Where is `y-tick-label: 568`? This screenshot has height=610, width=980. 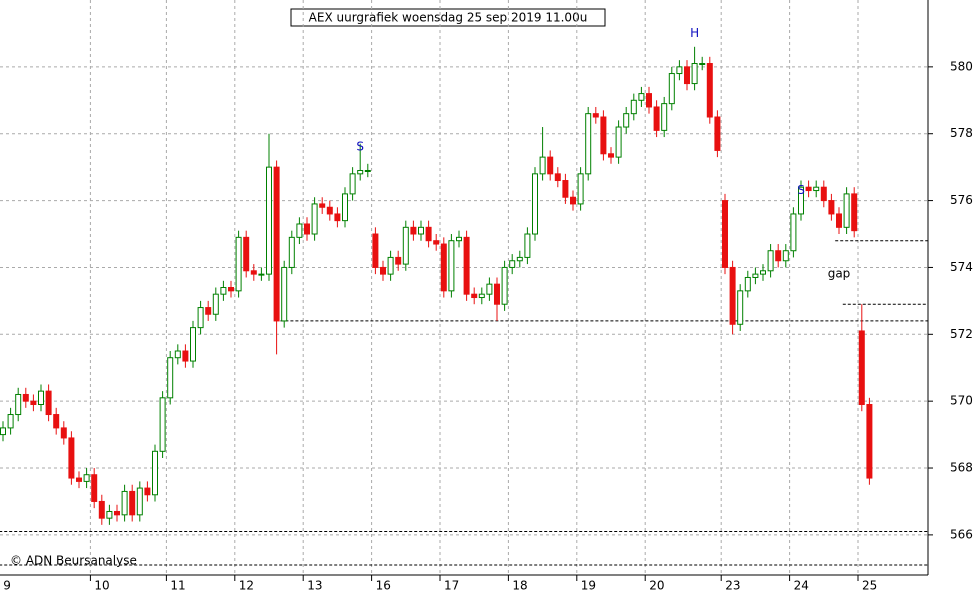 y-tick-label: 568 is located at coordinates (961, 468).